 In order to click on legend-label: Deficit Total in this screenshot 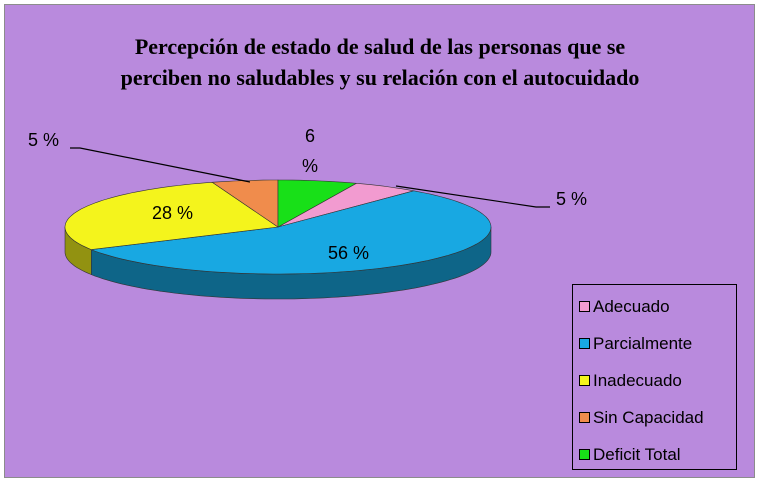, I will do `click(637, 454)`.